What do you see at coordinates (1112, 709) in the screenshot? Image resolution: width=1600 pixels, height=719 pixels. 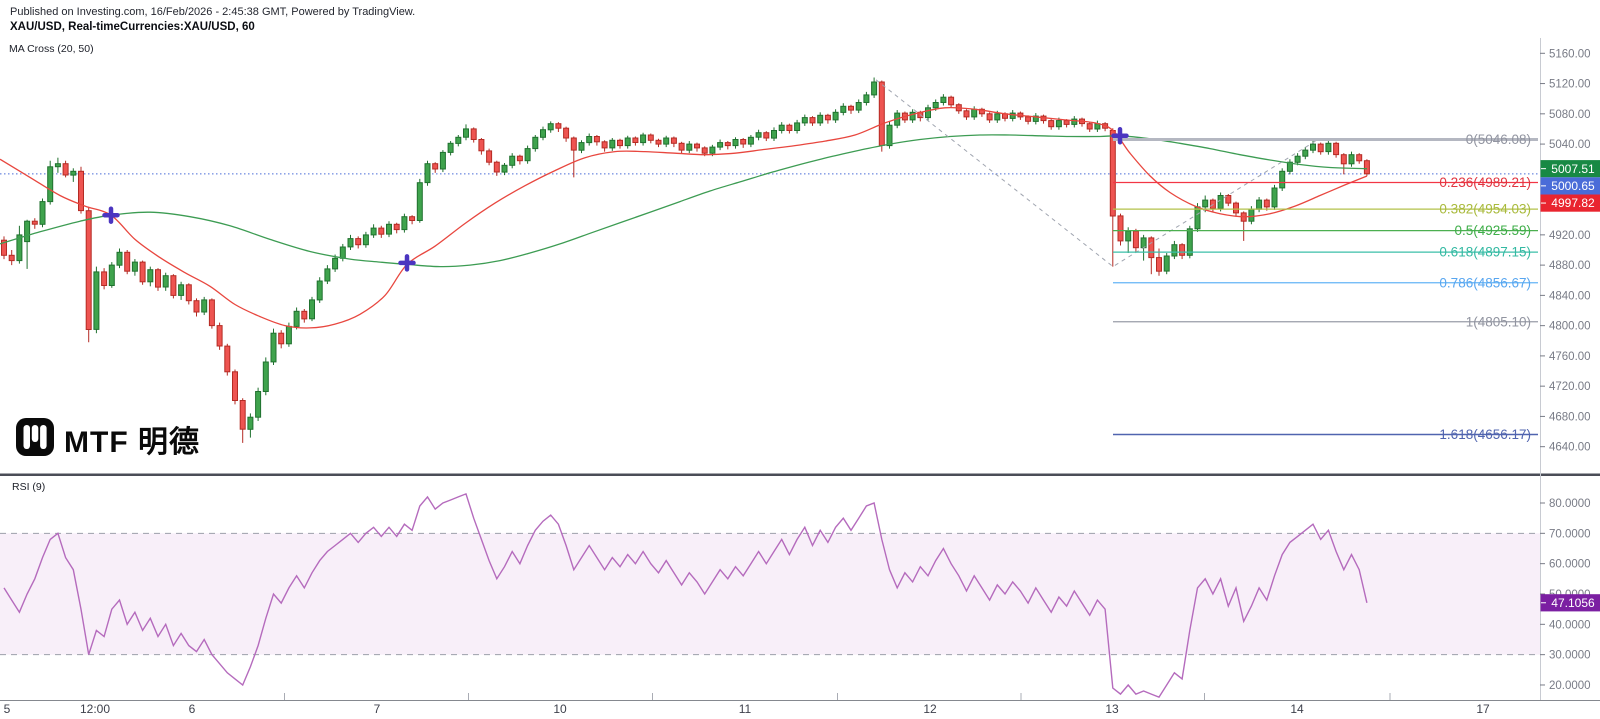 I see `svg-text: 13` at bounding box center [1112, 709].